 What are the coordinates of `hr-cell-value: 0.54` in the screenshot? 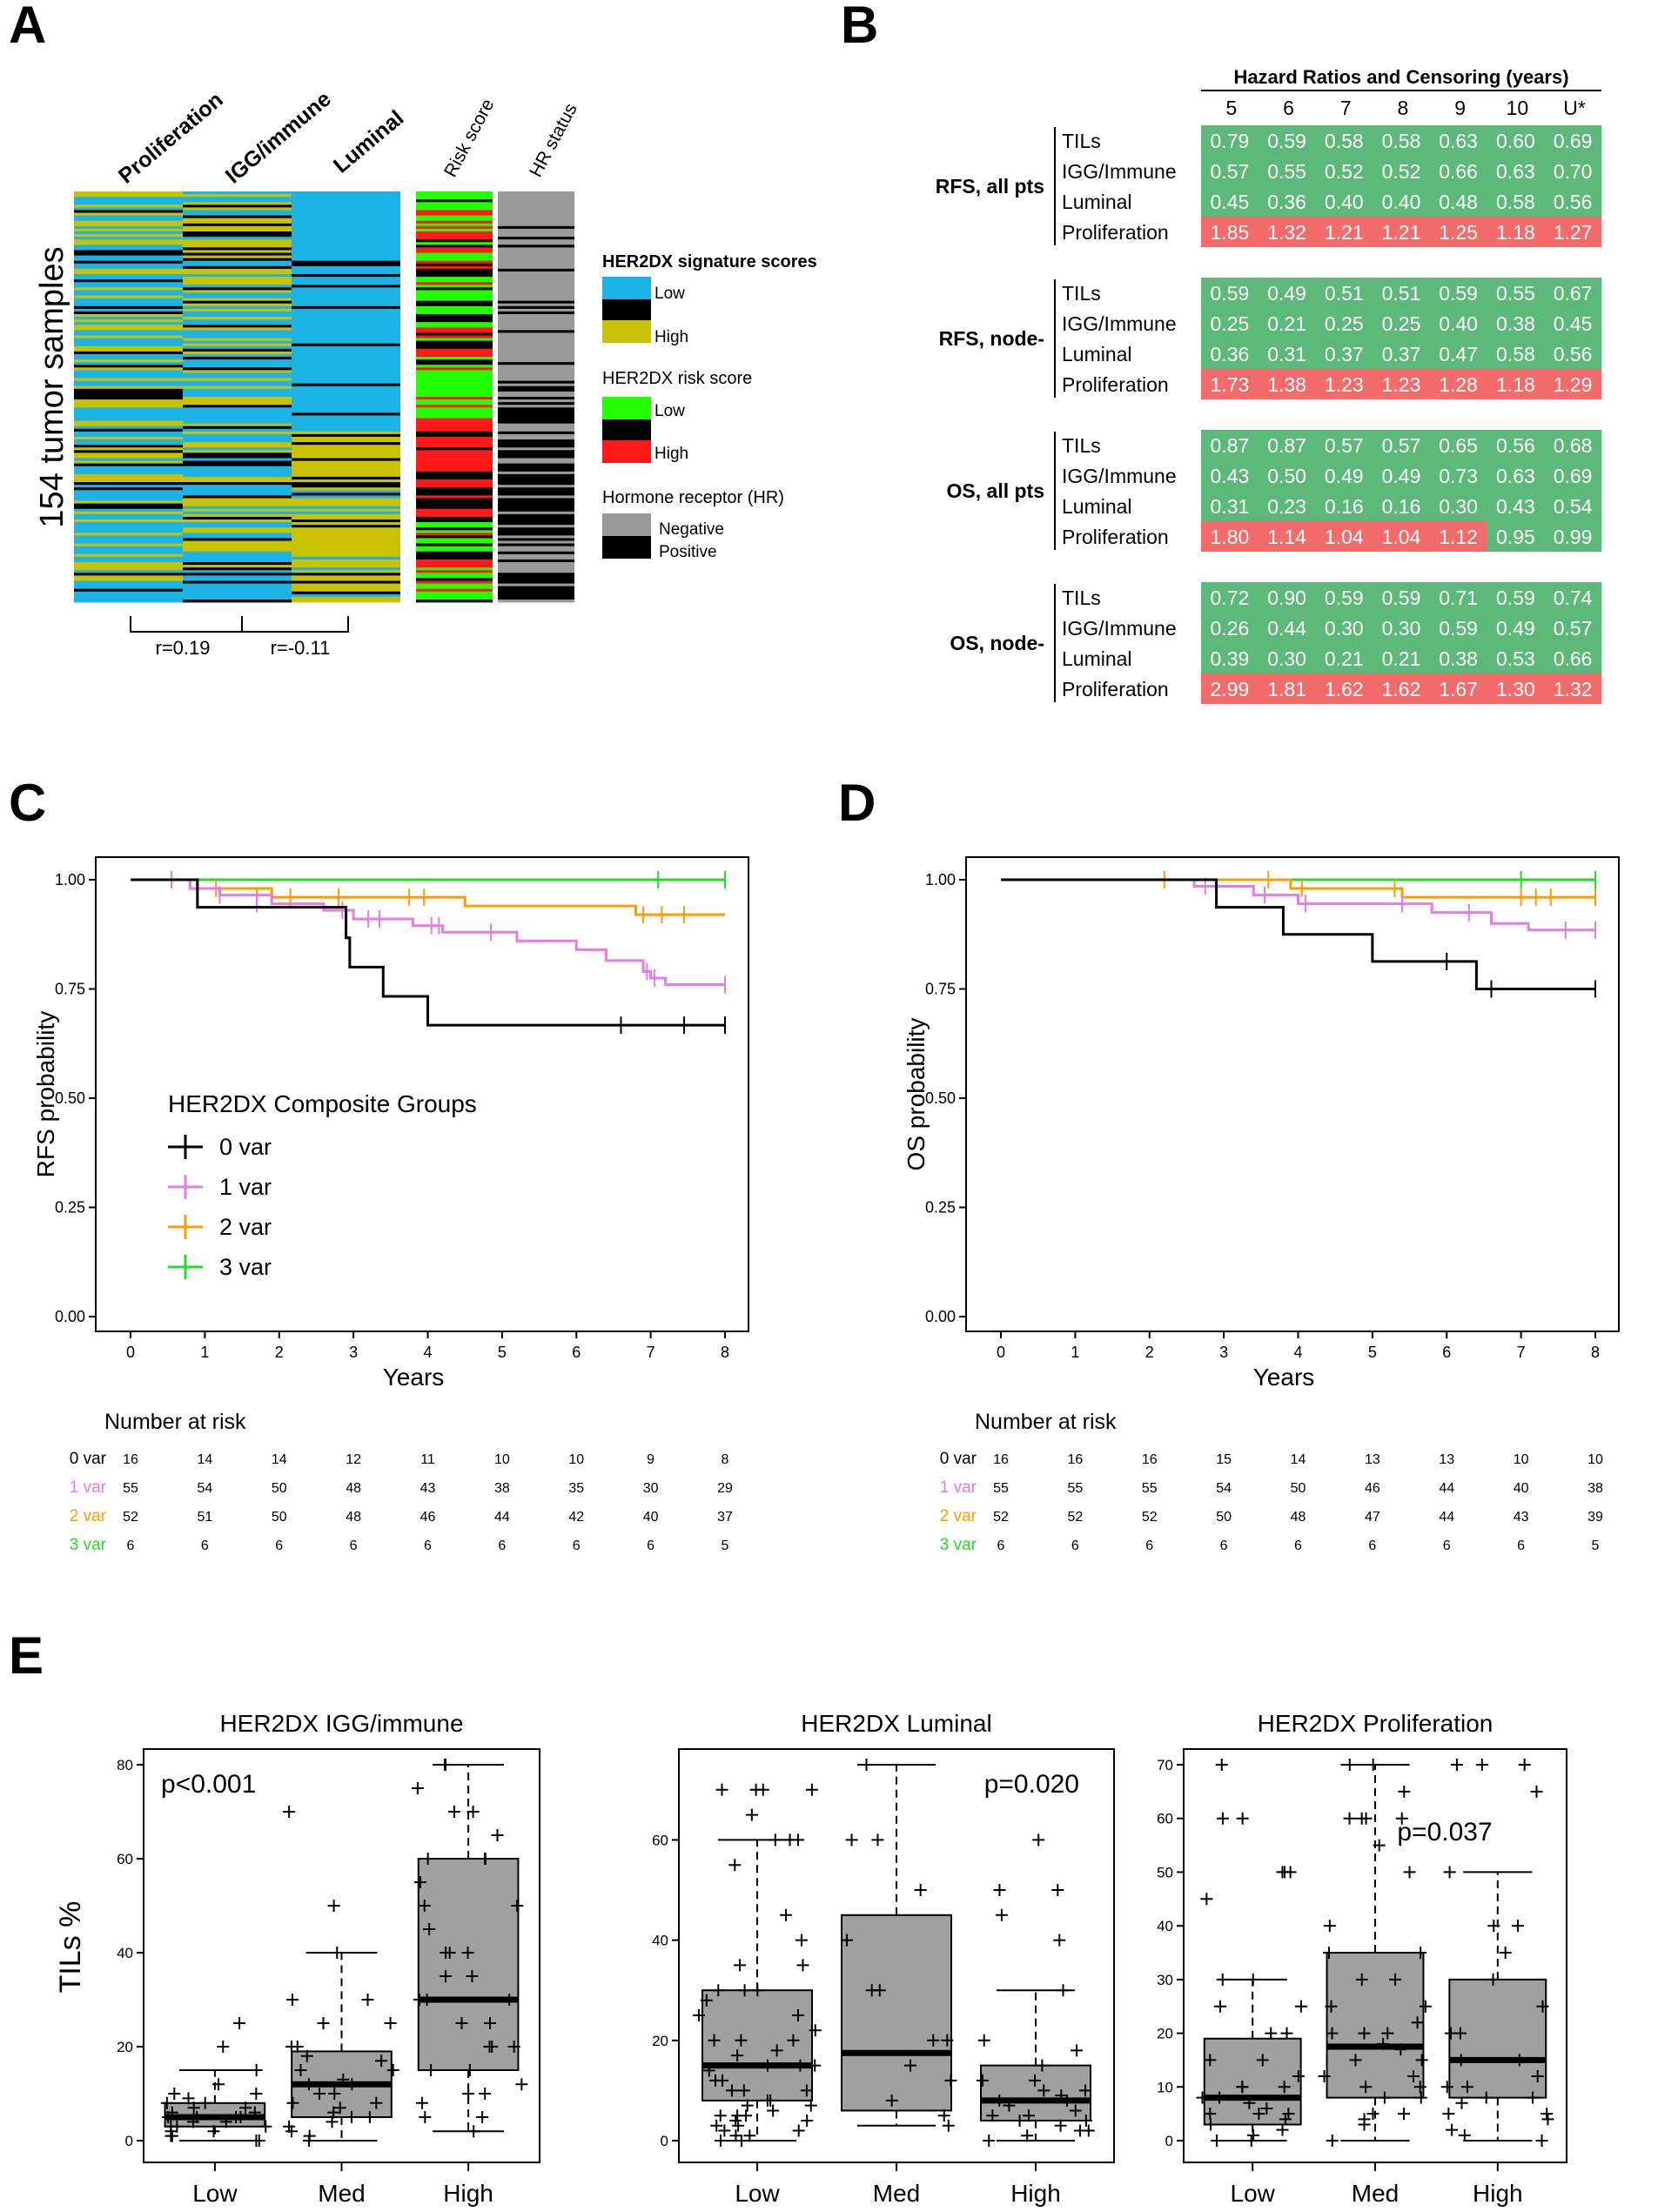 It's located at (1573, 507).